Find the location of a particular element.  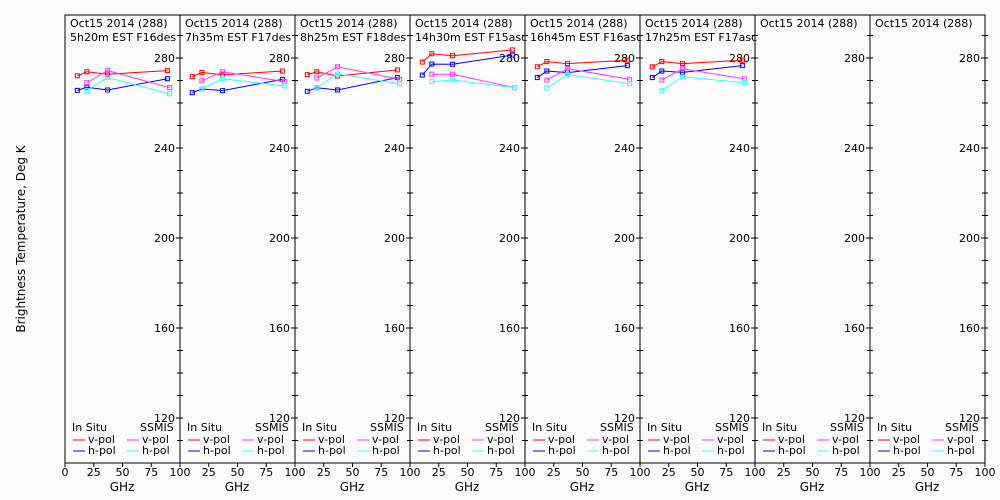

panel-subtitle: 17h25m EST F17asc is located at coordinates (701, 37).